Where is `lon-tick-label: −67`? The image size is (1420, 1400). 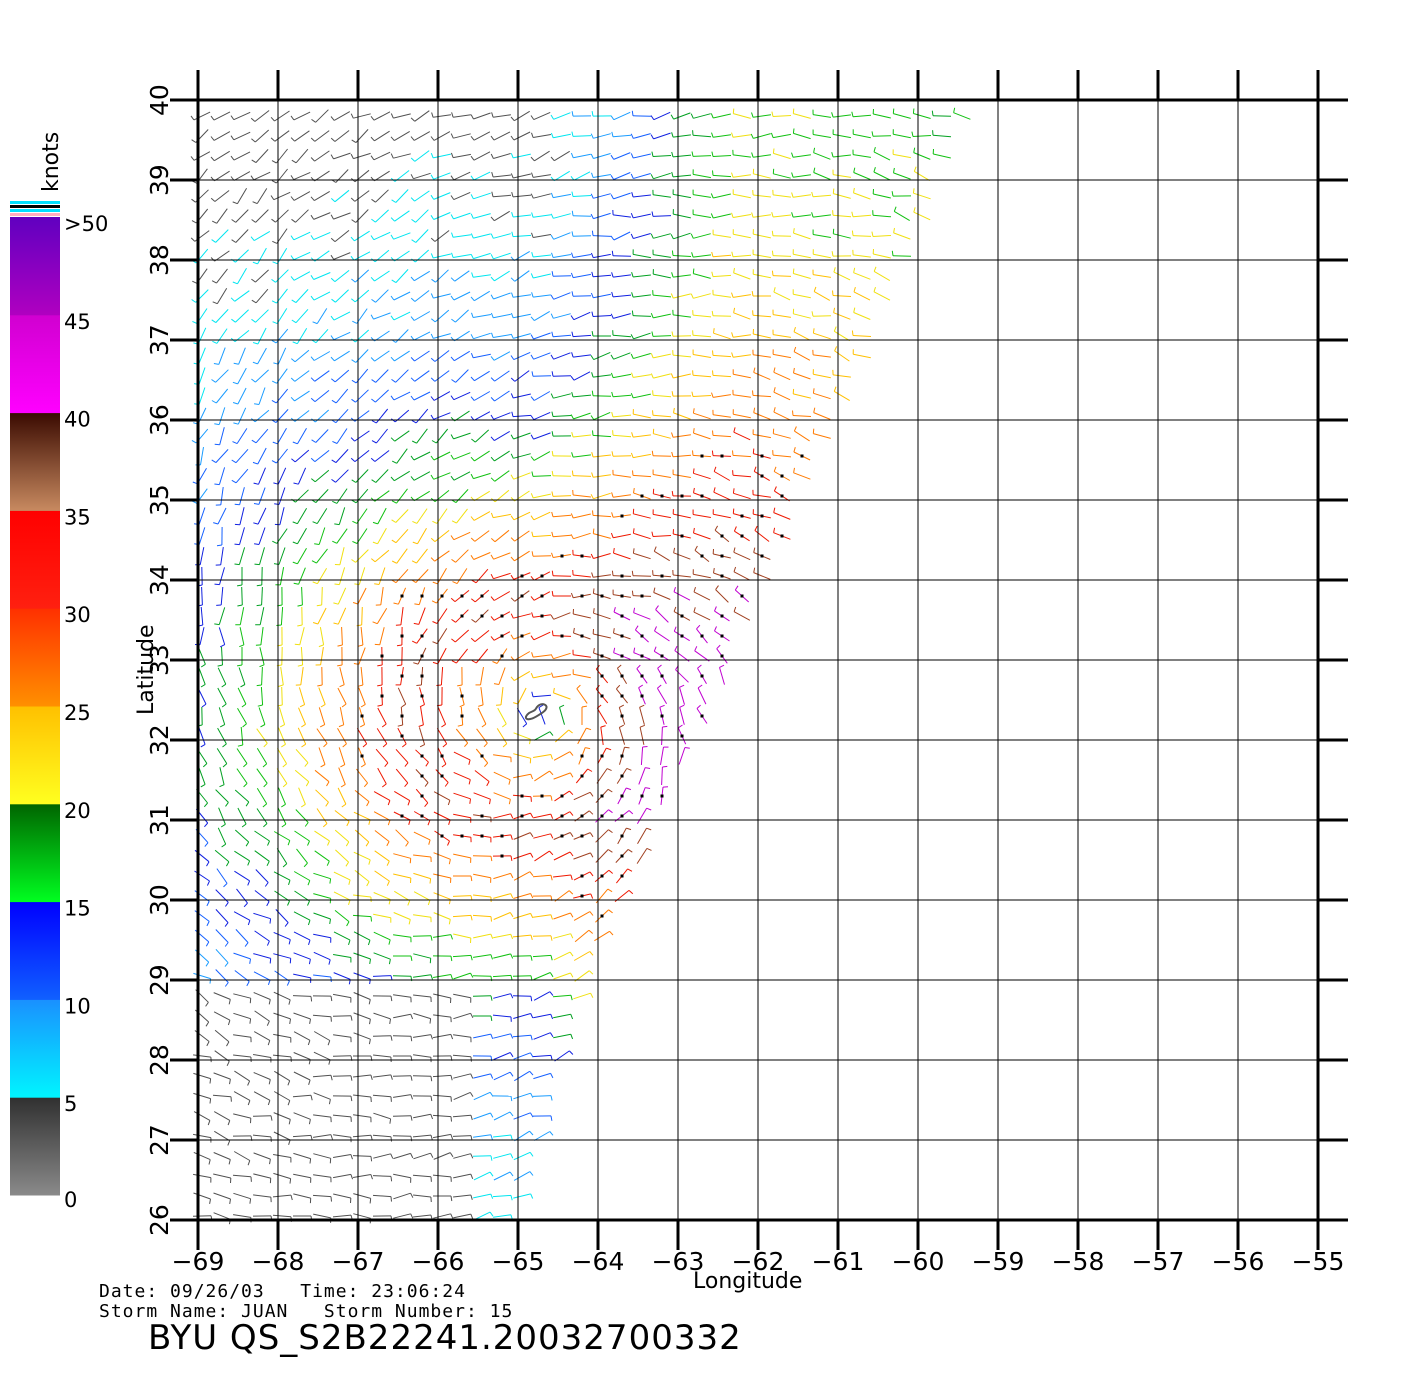 lon-tick-label: −67 is located at coordinates (358, 1261).